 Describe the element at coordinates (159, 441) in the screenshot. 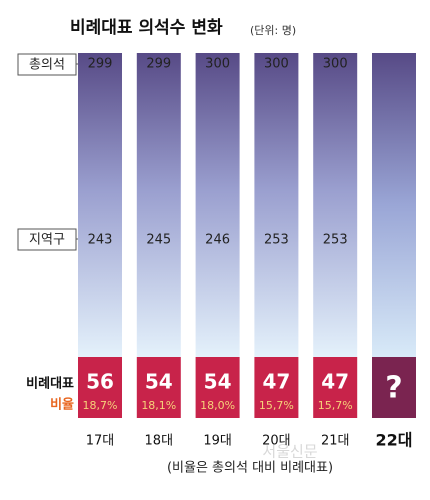

I see `x-tick-label: 18대` at that location.